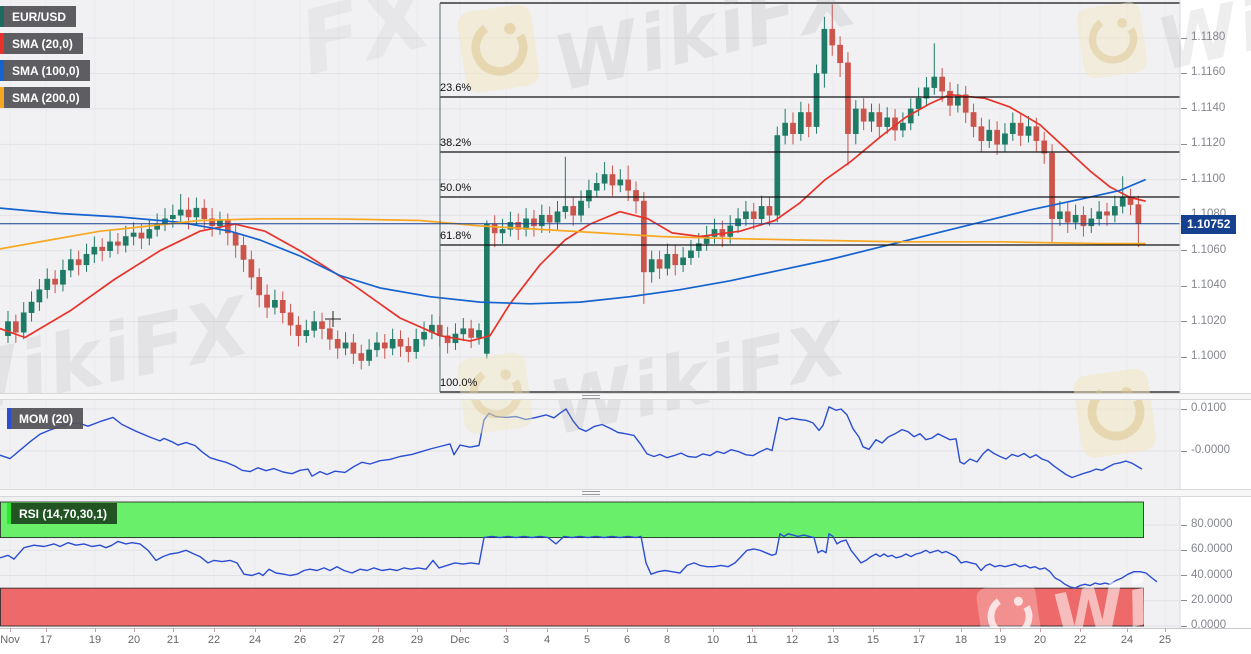 The height and width of the screenshot is (654, 1251). I want to click on last-price-tag: 1.10752, so click(1209, 224).